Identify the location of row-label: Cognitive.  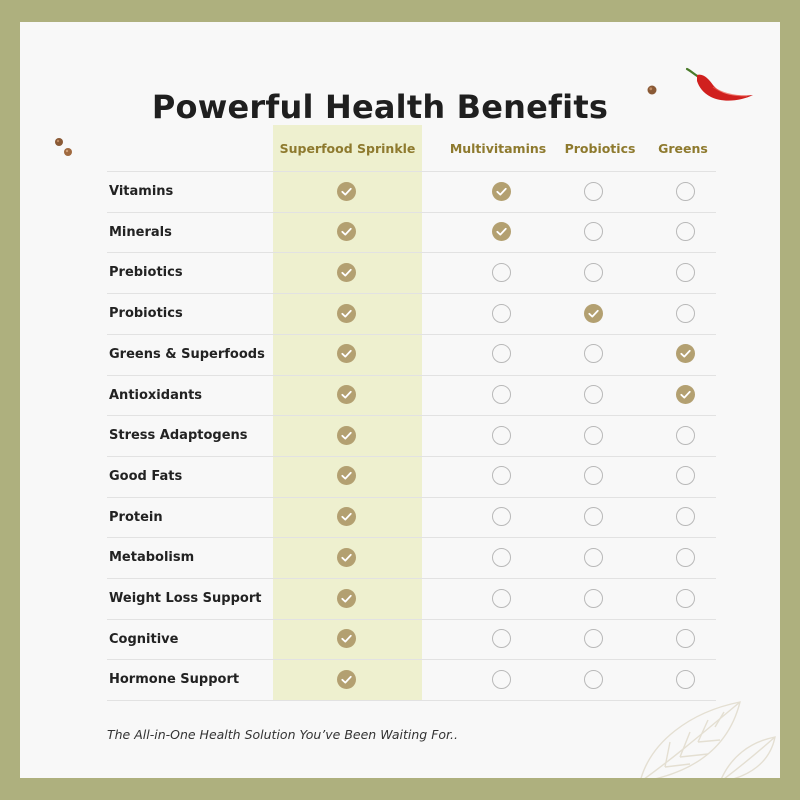
(144, 639).